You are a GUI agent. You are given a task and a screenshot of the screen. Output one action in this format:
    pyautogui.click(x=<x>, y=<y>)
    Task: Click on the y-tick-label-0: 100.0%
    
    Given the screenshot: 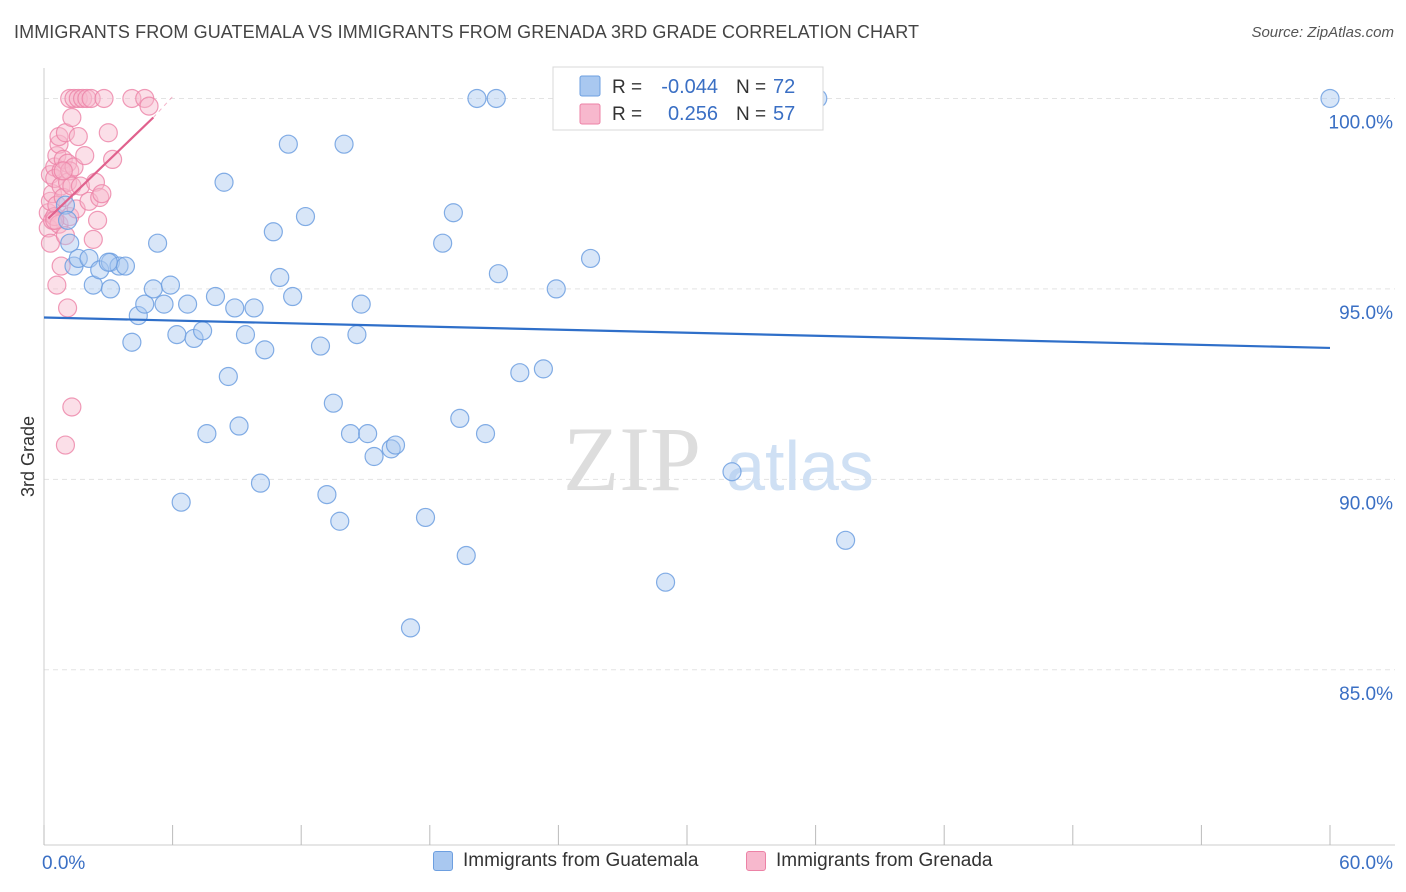 What is the action you would take?
    pyautogui.click(x=1361, y=122)
    